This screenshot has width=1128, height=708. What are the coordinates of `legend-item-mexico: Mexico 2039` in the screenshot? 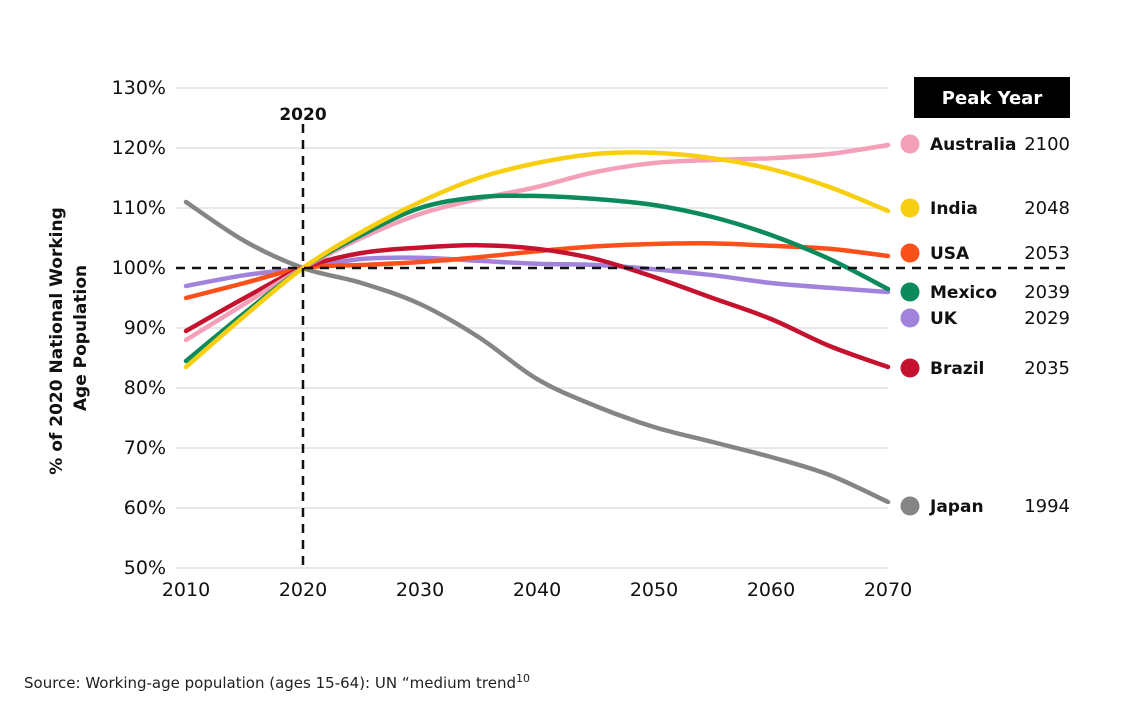 It's located at (985, 292).